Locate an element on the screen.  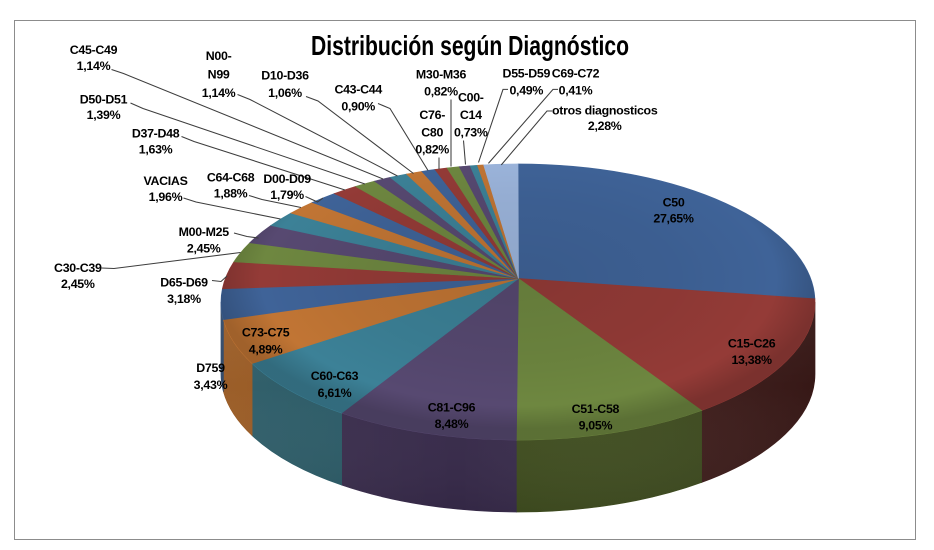
svg-text: 27,65% is located at coordinates (673, 218).